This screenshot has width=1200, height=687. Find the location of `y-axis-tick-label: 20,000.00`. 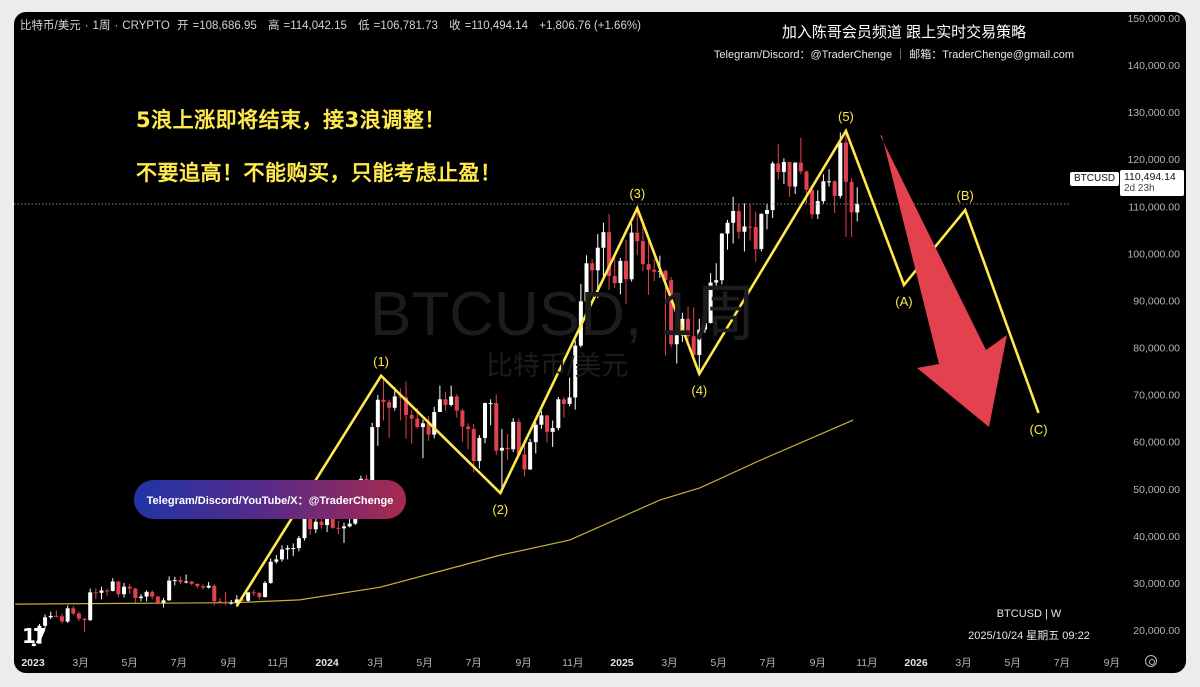

y-axis-tick-label: 20,000.00 is located at coordinates (1156, 631).